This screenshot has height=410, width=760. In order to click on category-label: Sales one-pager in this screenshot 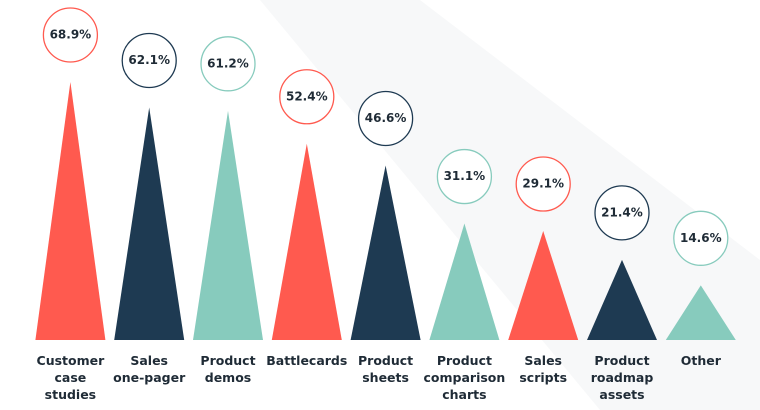, I will do `click(149, 369)`.